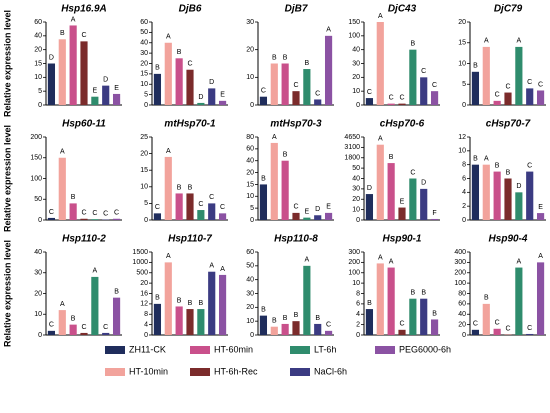  Describe the element at coordinates (140, 252) in the screenshot. I see `y-tick-label: 1500` at that location.